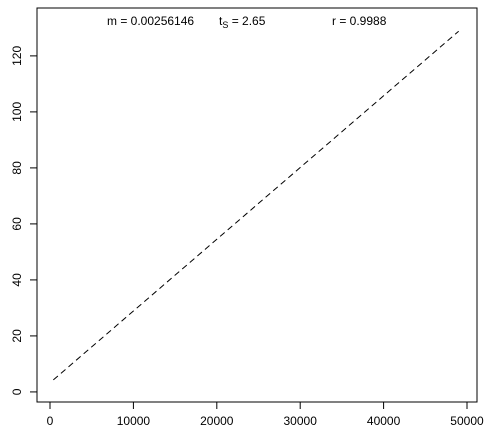  I want to click on annotation-t-base: t, so click(221, 21).